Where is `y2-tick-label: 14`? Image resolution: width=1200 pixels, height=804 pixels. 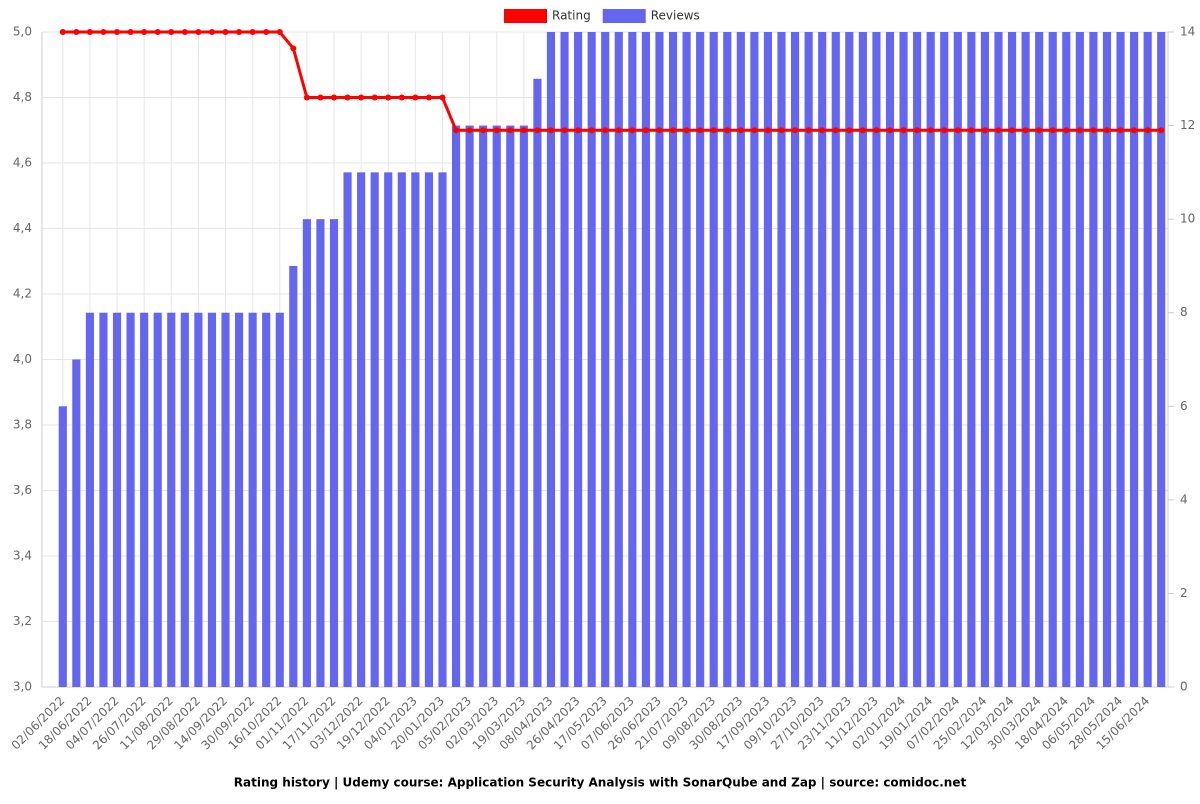 y2-tick-label: 14 is located at coordinates (1187, 32).